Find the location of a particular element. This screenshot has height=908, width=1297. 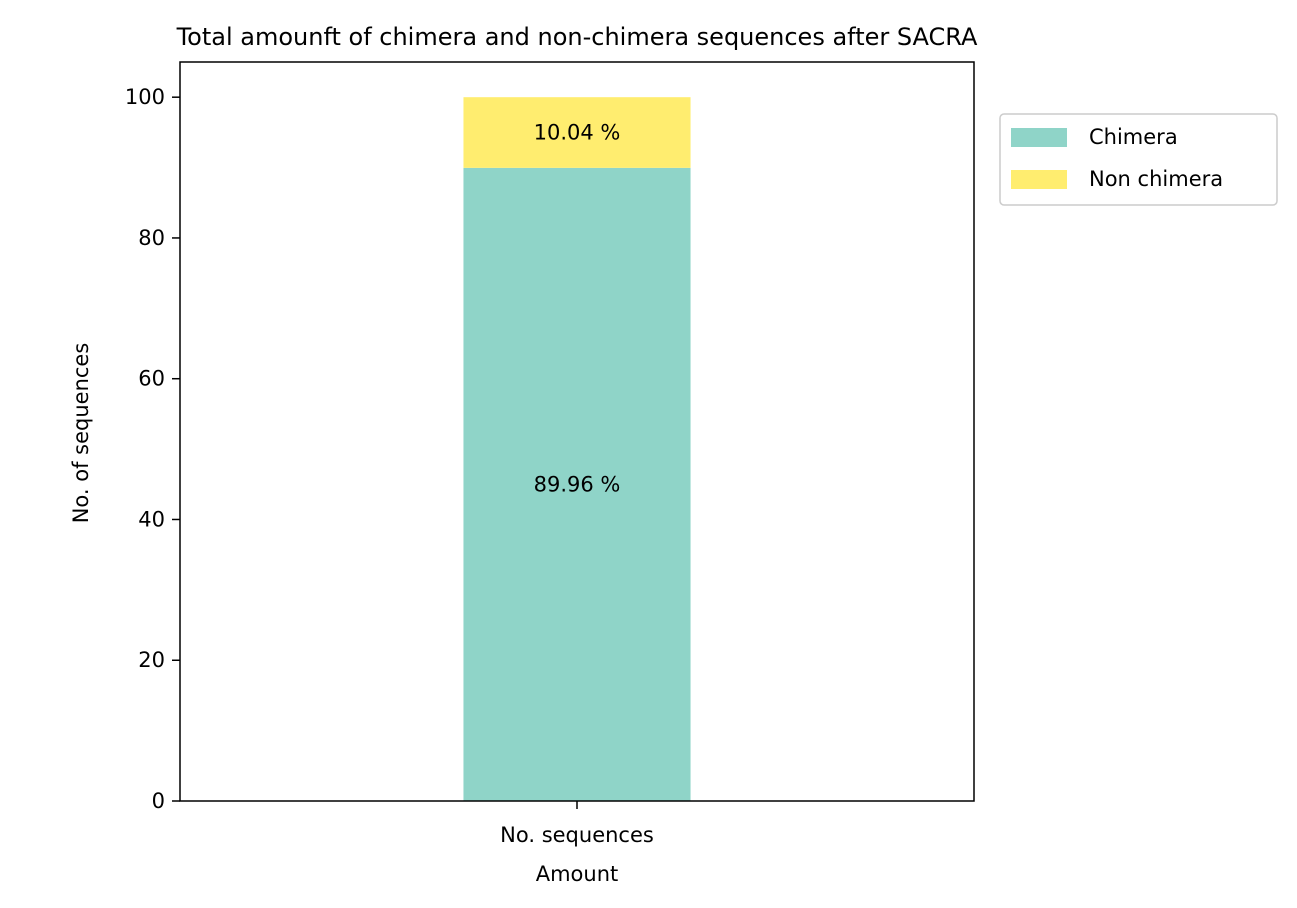

legend: Chimera Non chimera is located at coordinates (1138, 159).